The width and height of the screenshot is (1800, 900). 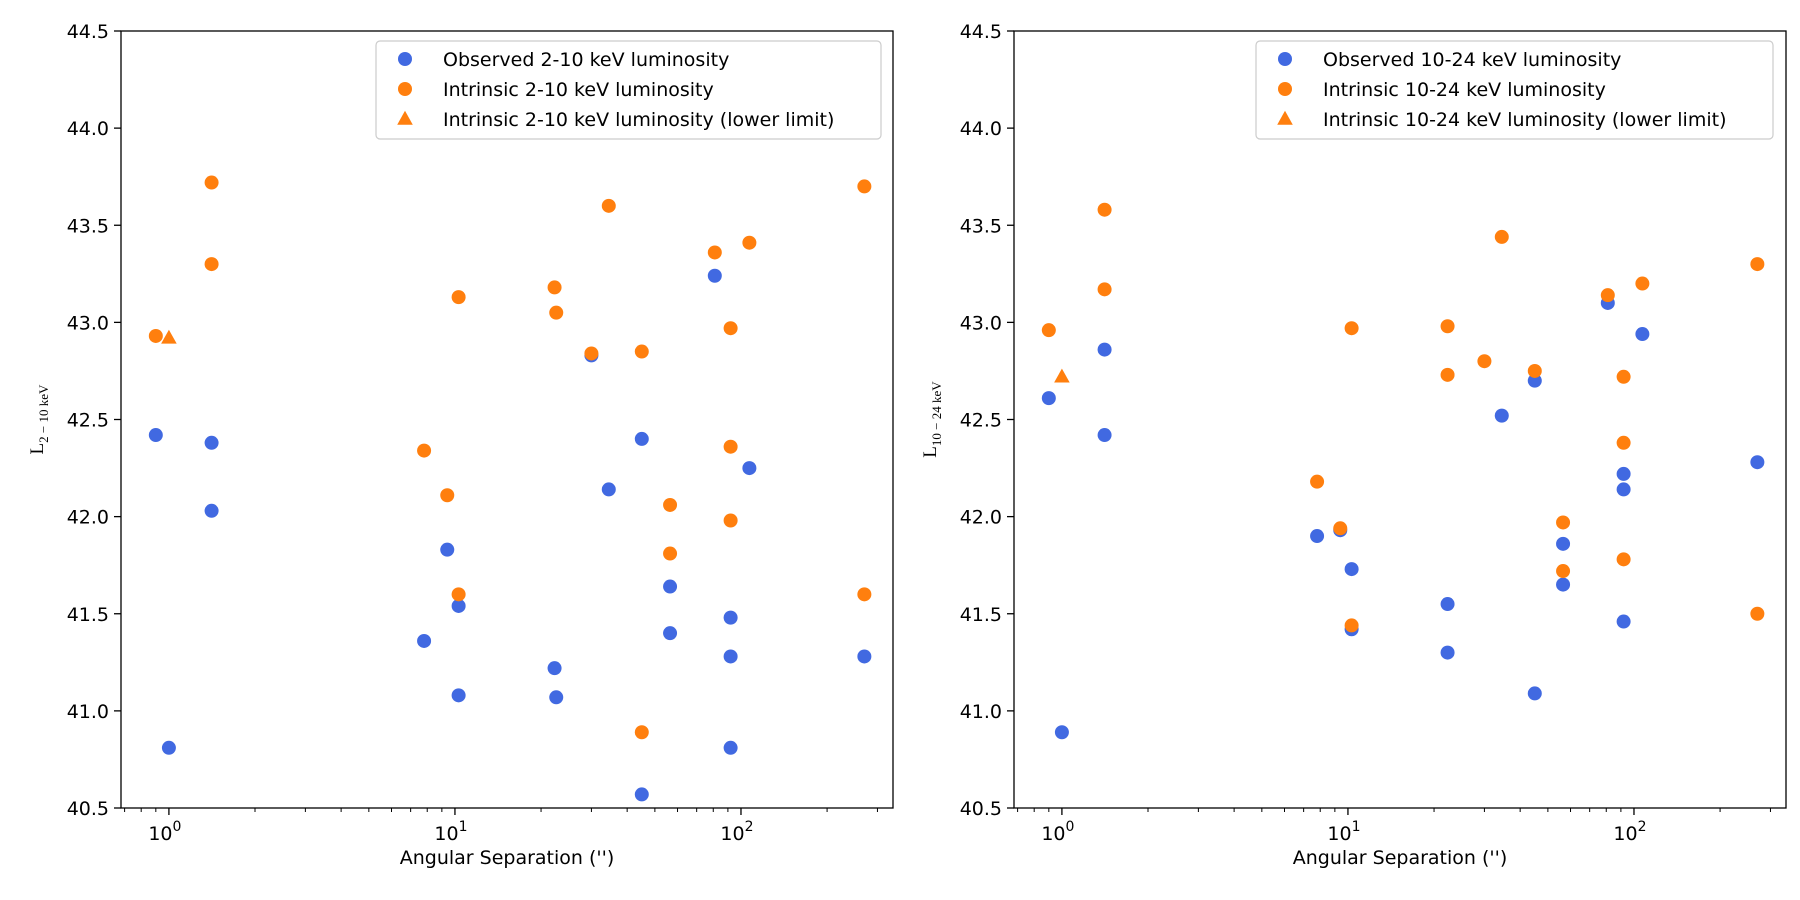 What do you see at coordinates (39, 419) in the screenshot?
I see `y-axis-label: L2 − 10 keV` at bounding box center [39, 419].